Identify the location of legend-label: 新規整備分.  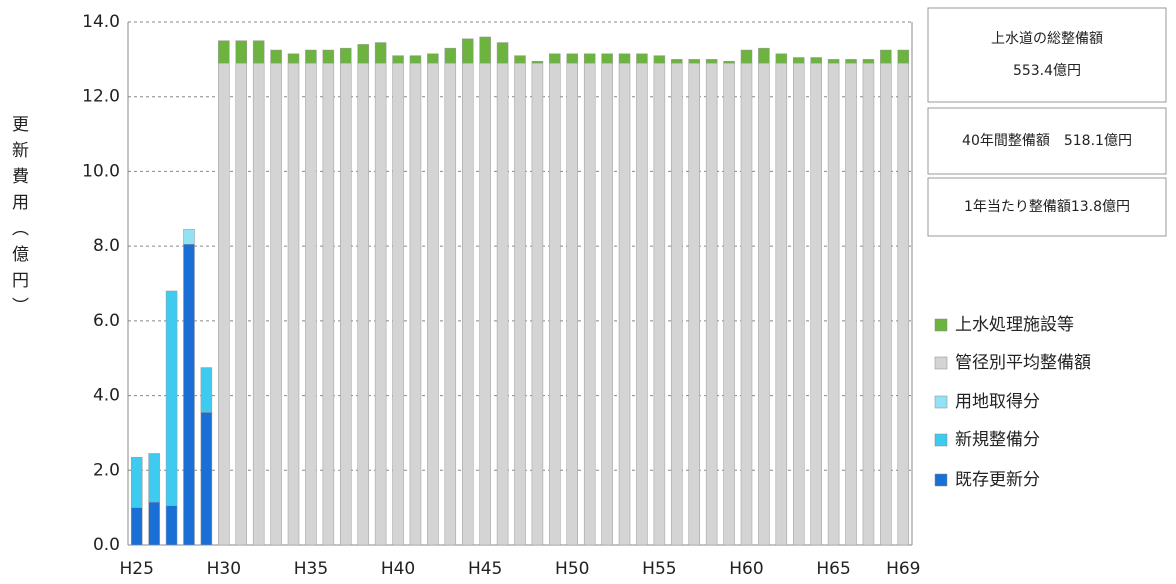
(997, 440).